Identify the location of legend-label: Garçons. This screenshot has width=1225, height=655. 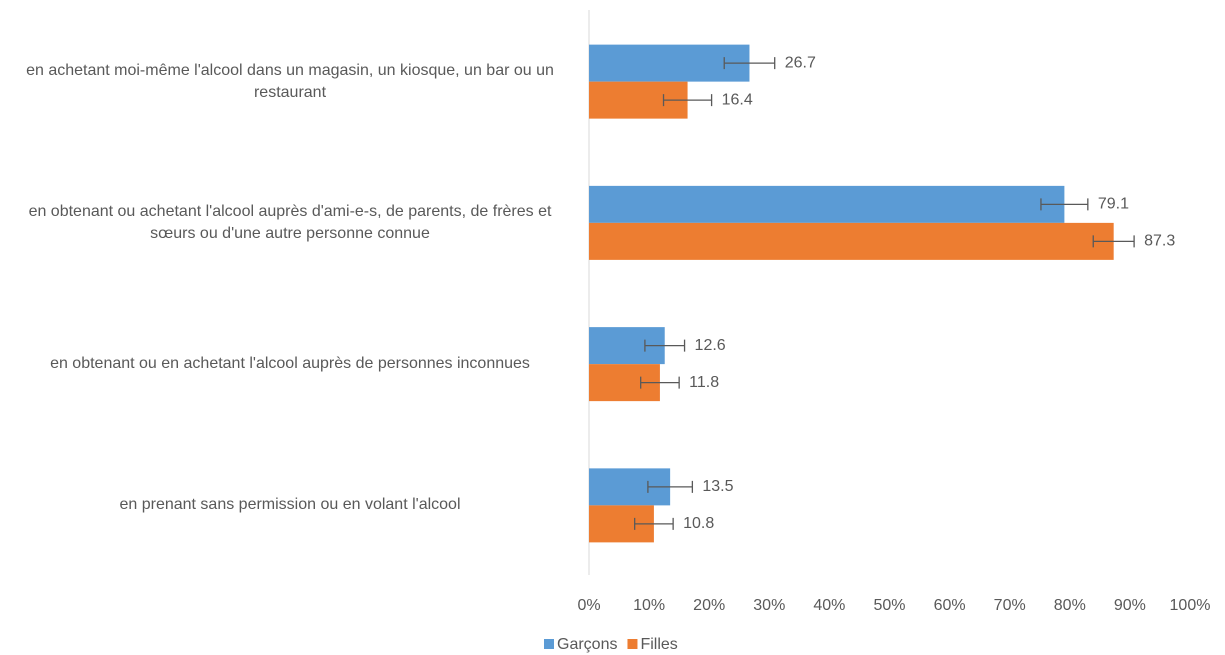
(587, 644).